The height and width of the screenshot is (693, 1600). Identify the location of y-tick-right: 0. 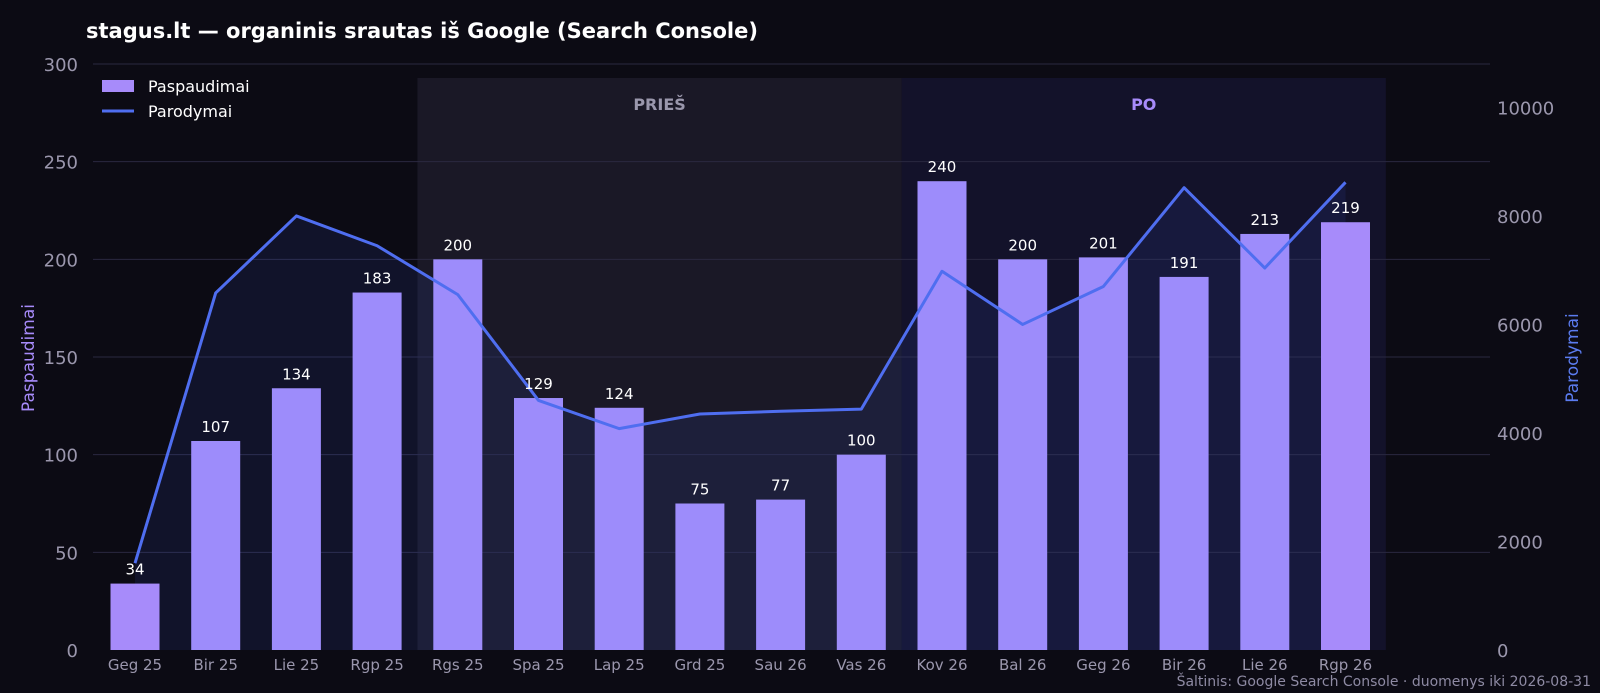
(1502, 651).